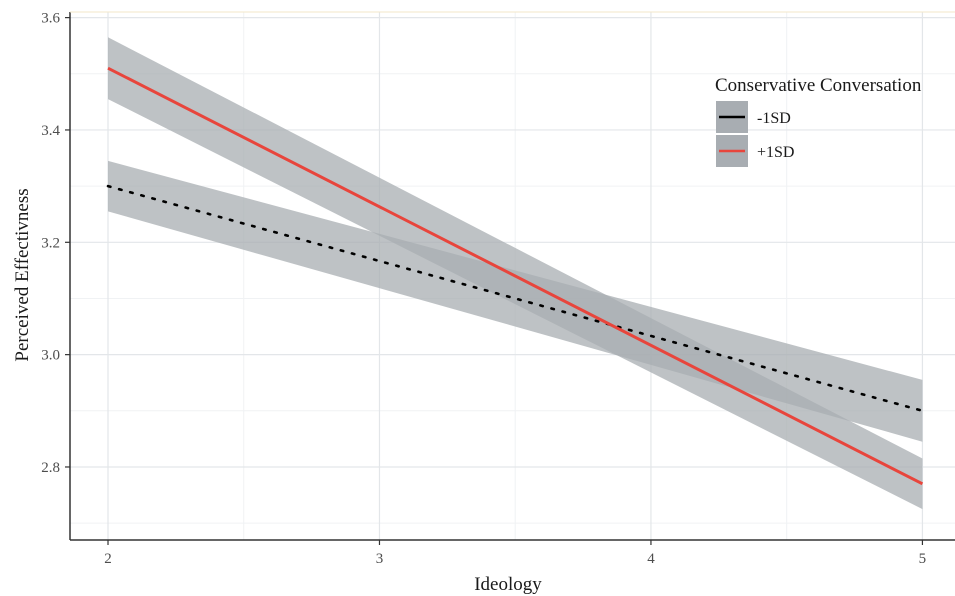  What do you see at coordinates (50, 243) in the screenshot?
I see `y-tick-label: 3.2` at bounding box center [50, 243].